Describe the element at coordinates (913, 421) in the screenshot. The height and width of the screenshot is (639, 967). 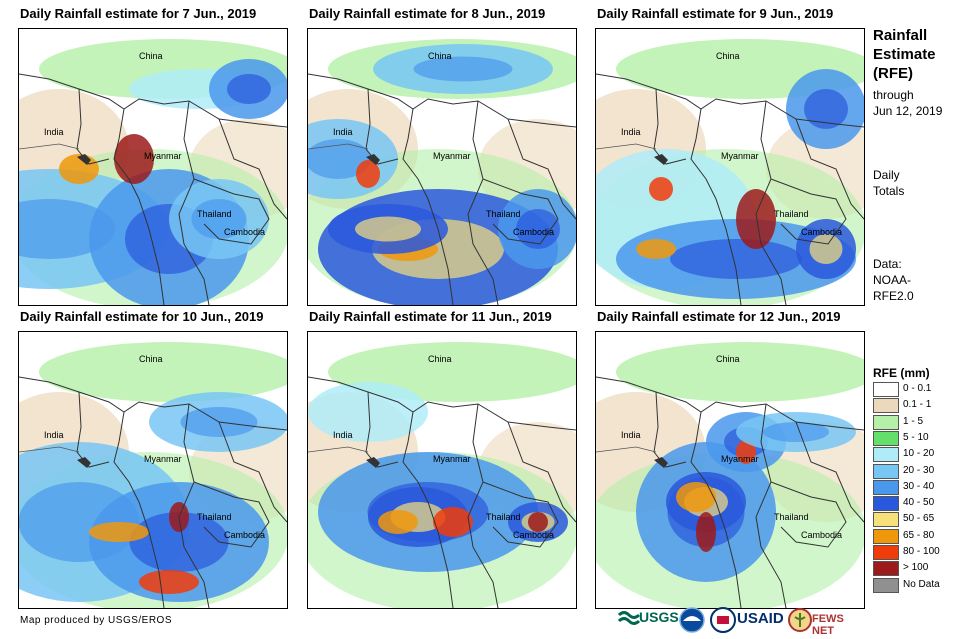
I see `legend-label: 1 - 5` at that location.